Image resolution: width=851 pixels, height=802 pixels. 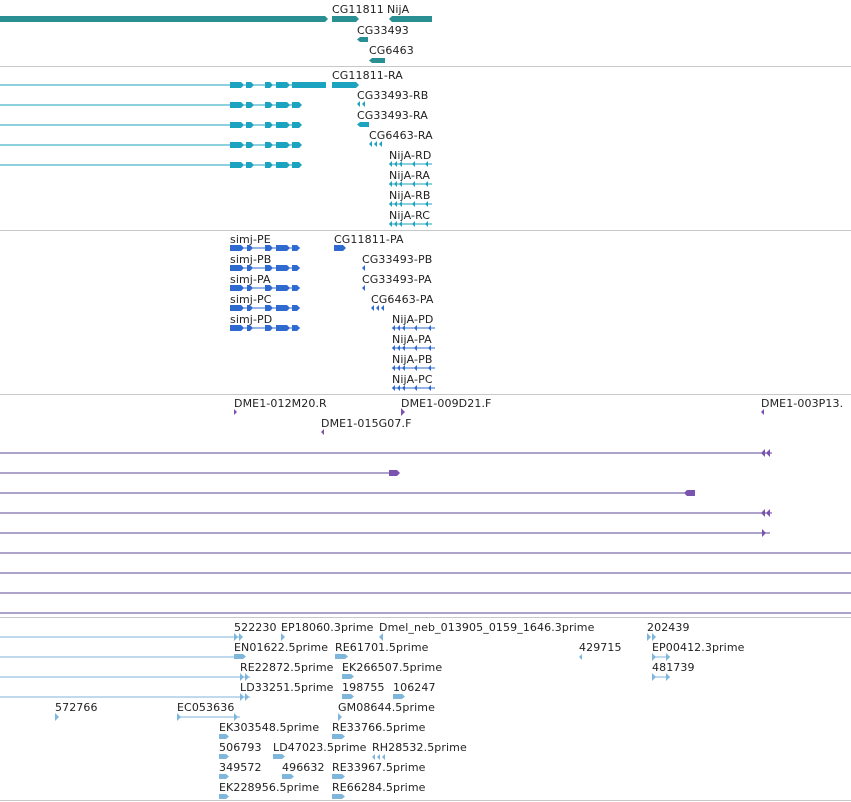 I want to click on est-label: GM08644.5prime, so click(x=386, y=707).